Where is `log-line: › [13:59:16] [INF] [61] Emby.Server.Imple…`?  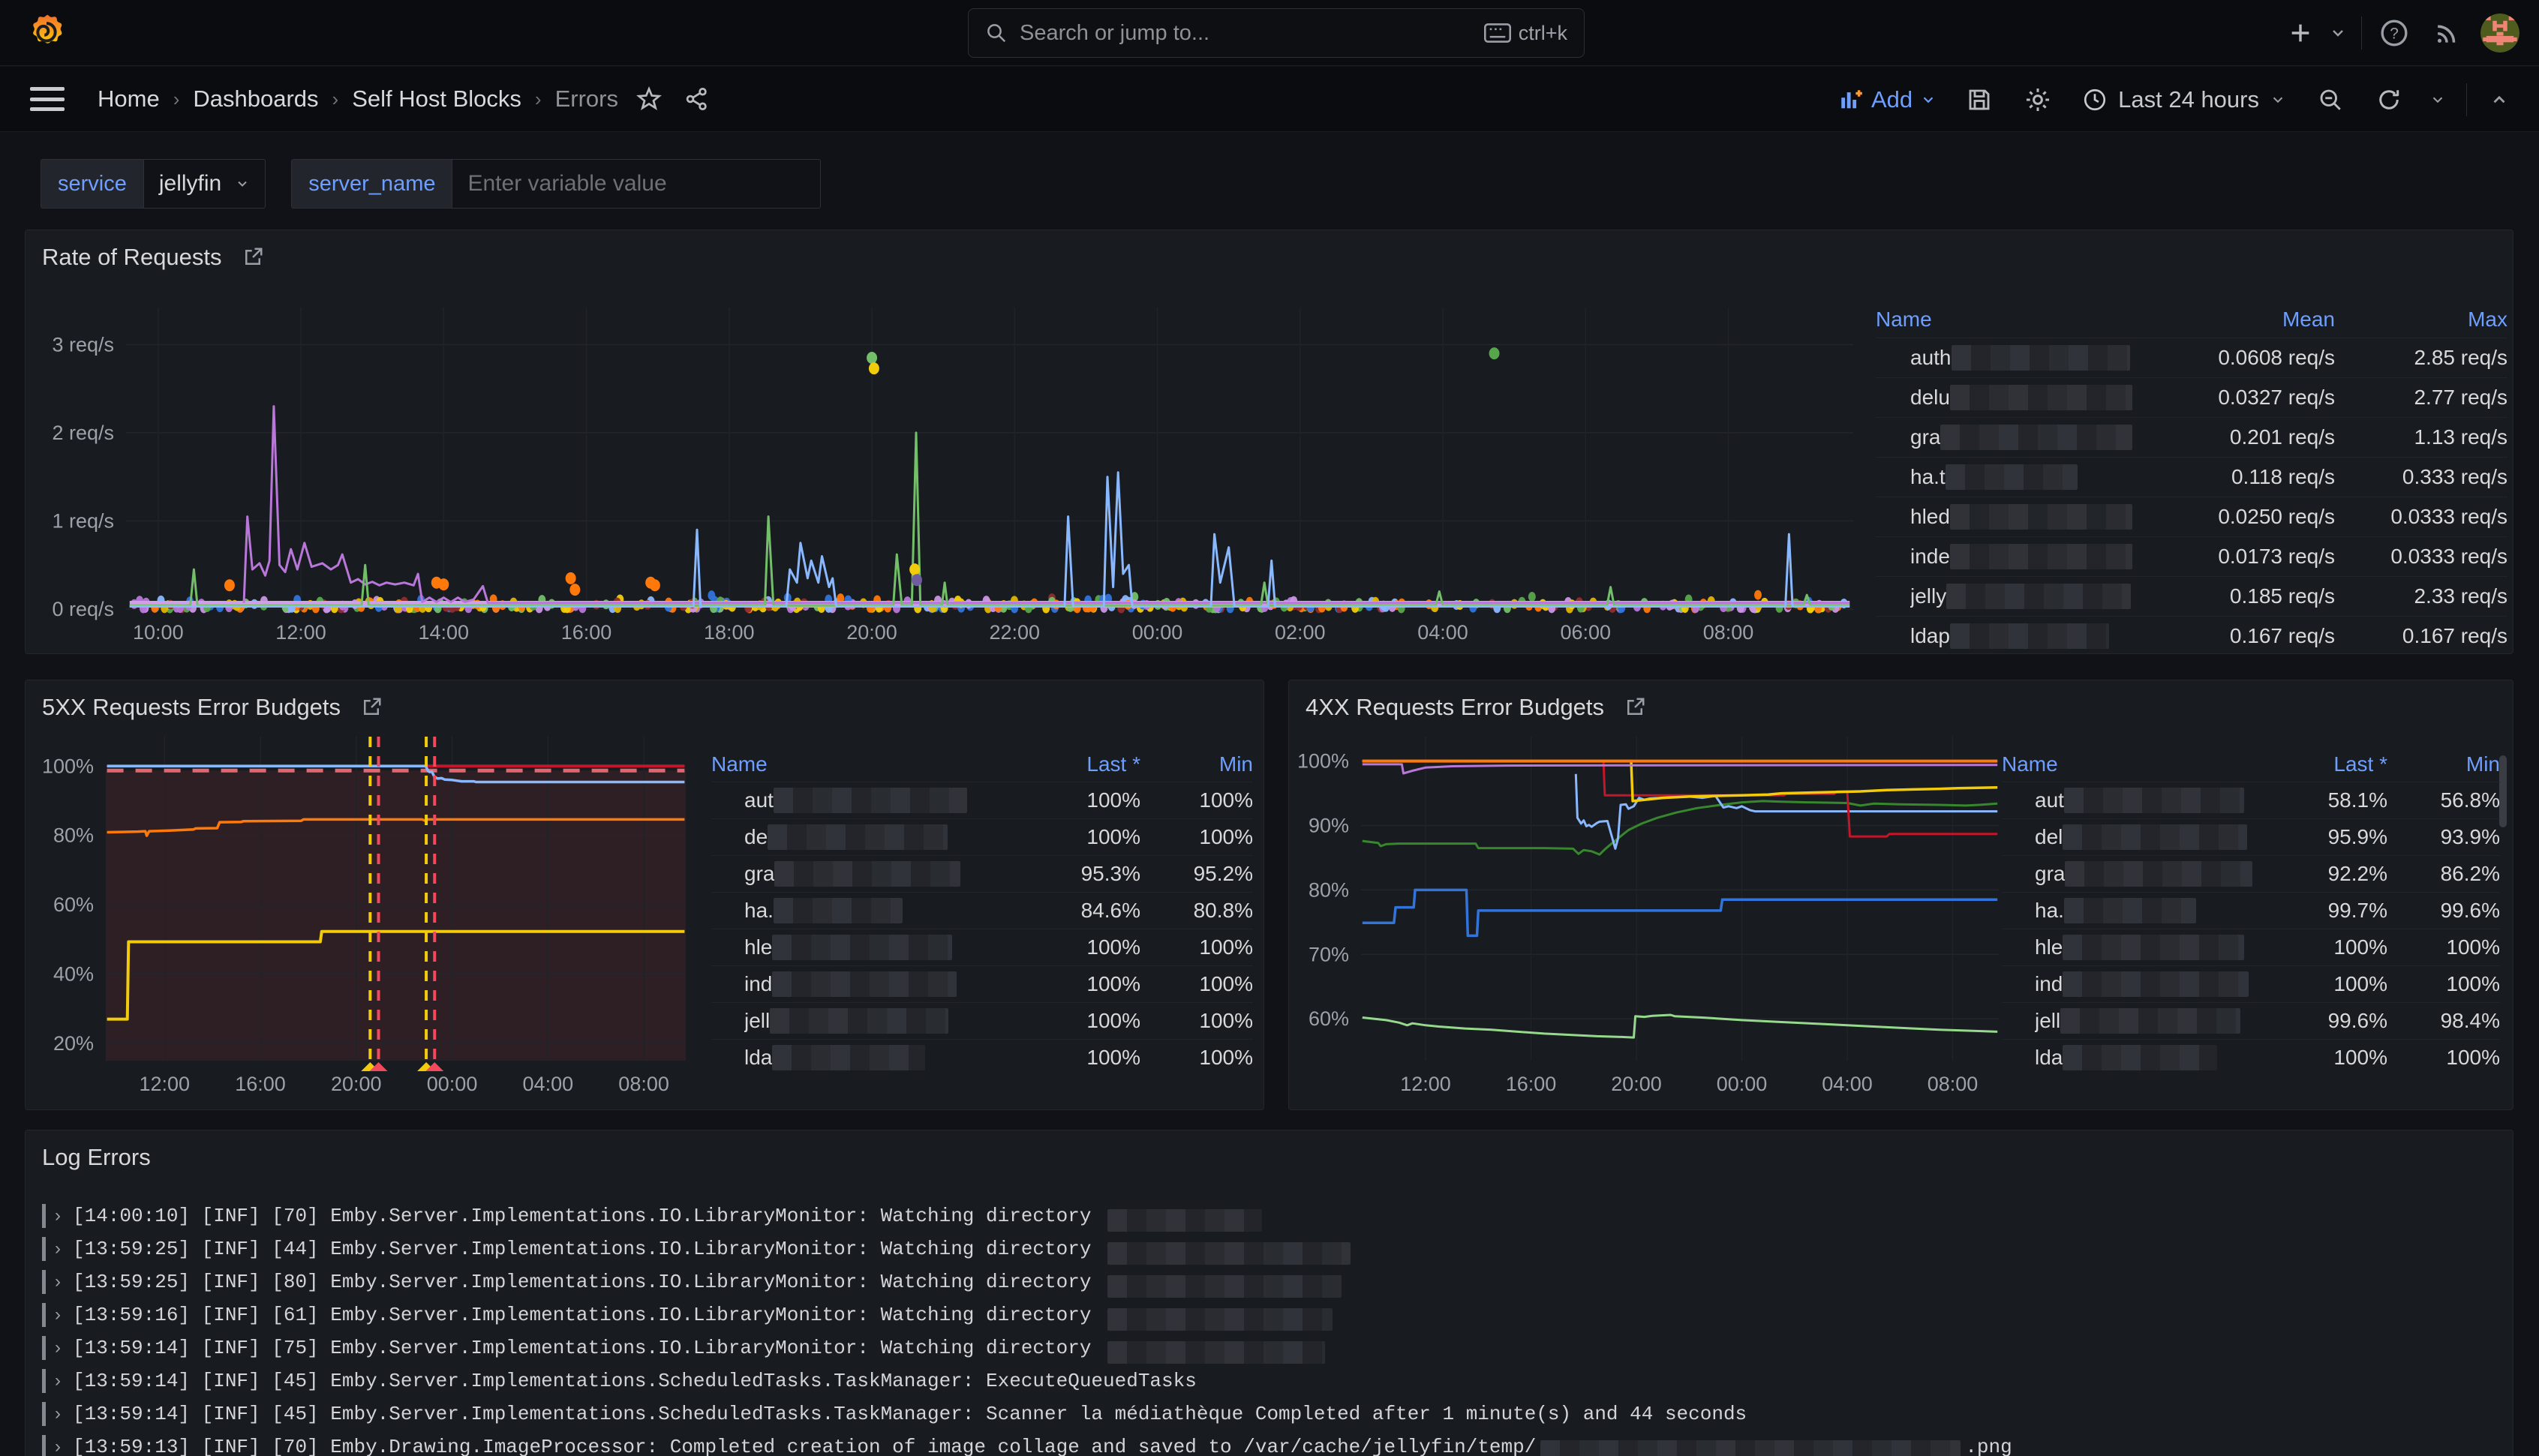
log-line: › [13:59:16] [INF] [61] Emby.Server.Imple… is located at coordinates (1270, 1314).